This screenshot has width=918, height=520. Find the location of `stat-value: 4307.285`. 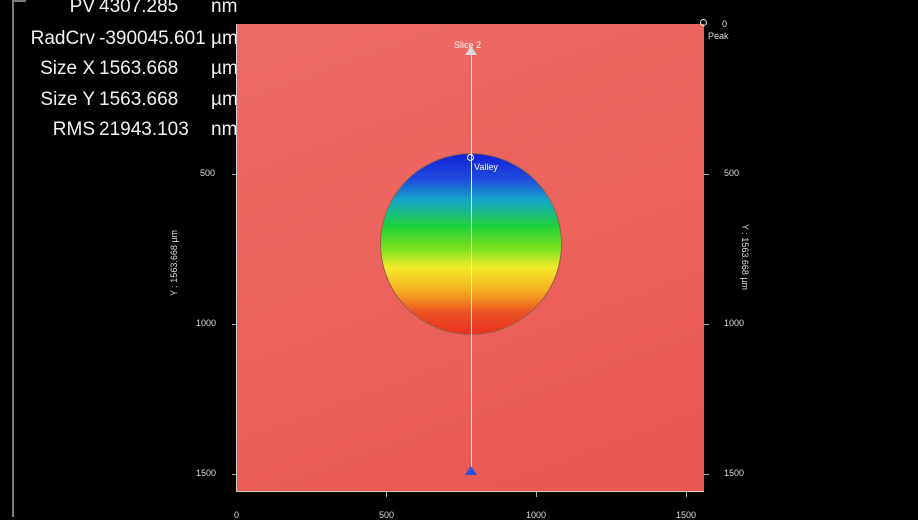

stat-value: 4307.285 is located at coordinates (139, 8).